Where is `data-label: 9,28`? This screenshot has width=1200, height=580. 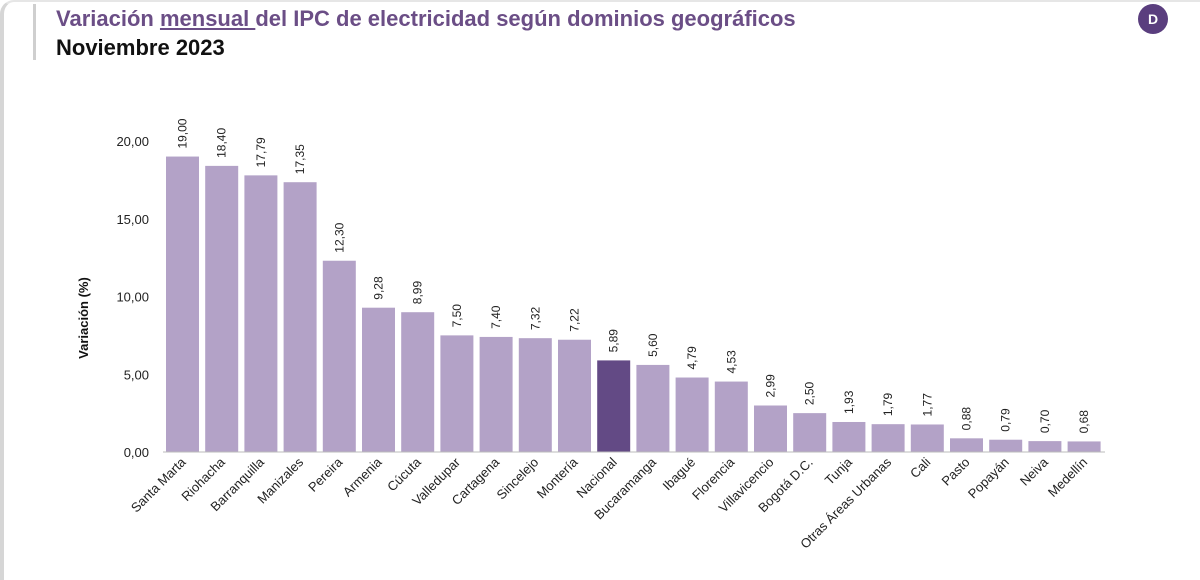 data-label: 9,28 is located at coordinates (379, 288).